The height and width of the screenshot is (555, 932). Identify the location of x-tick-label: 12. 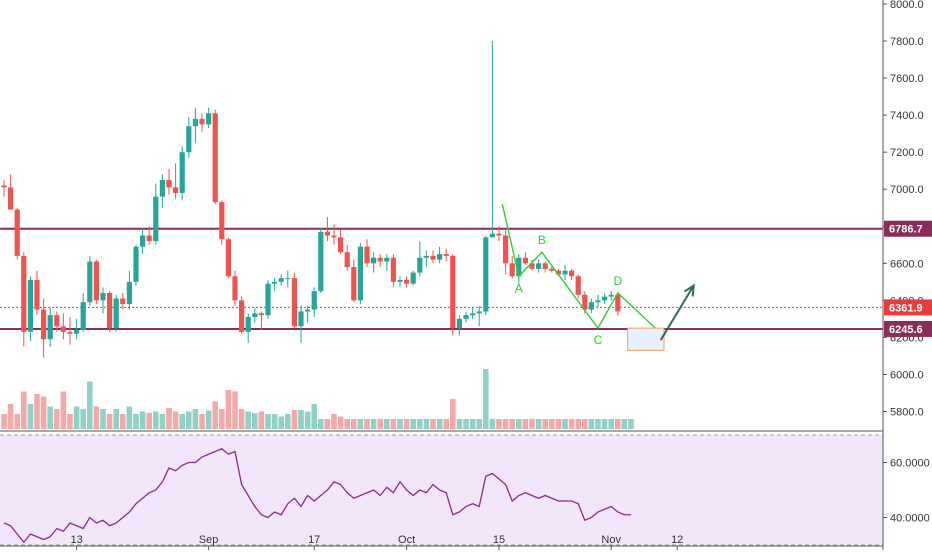
(677, 540).